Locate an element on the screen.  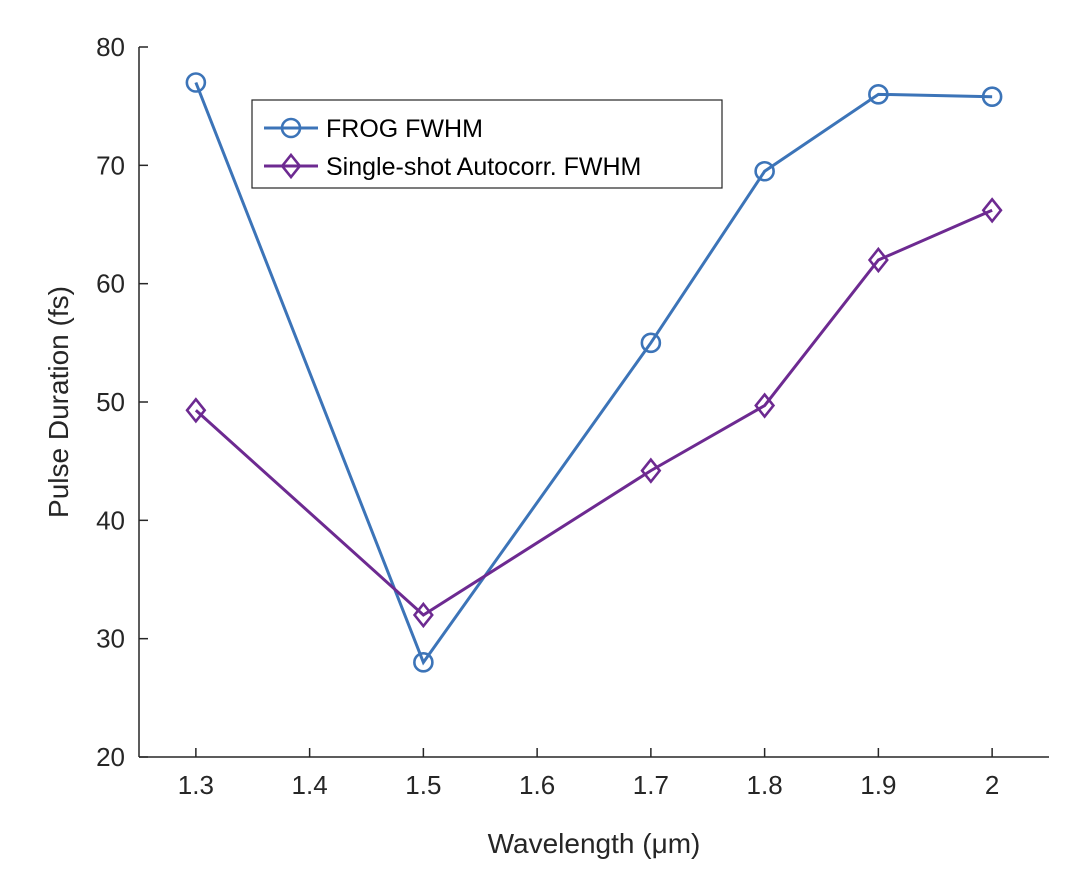
legend-box is located at coordinates (487, 144).